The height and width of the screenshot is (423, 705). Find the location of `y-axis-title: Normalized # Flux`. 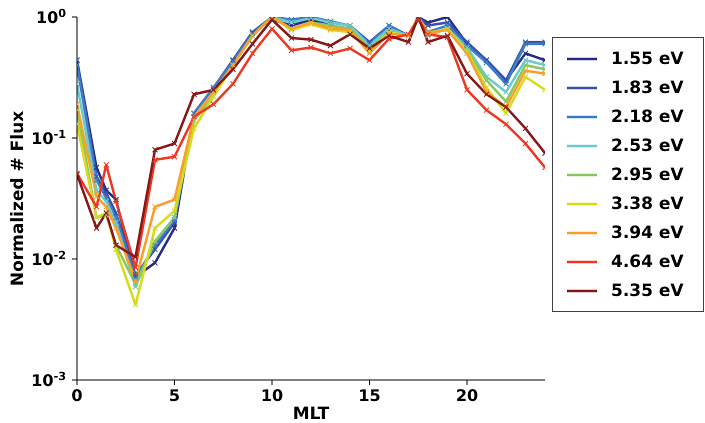

y-axis-title: Normalized # Flux is located at coordinates (18, 198).